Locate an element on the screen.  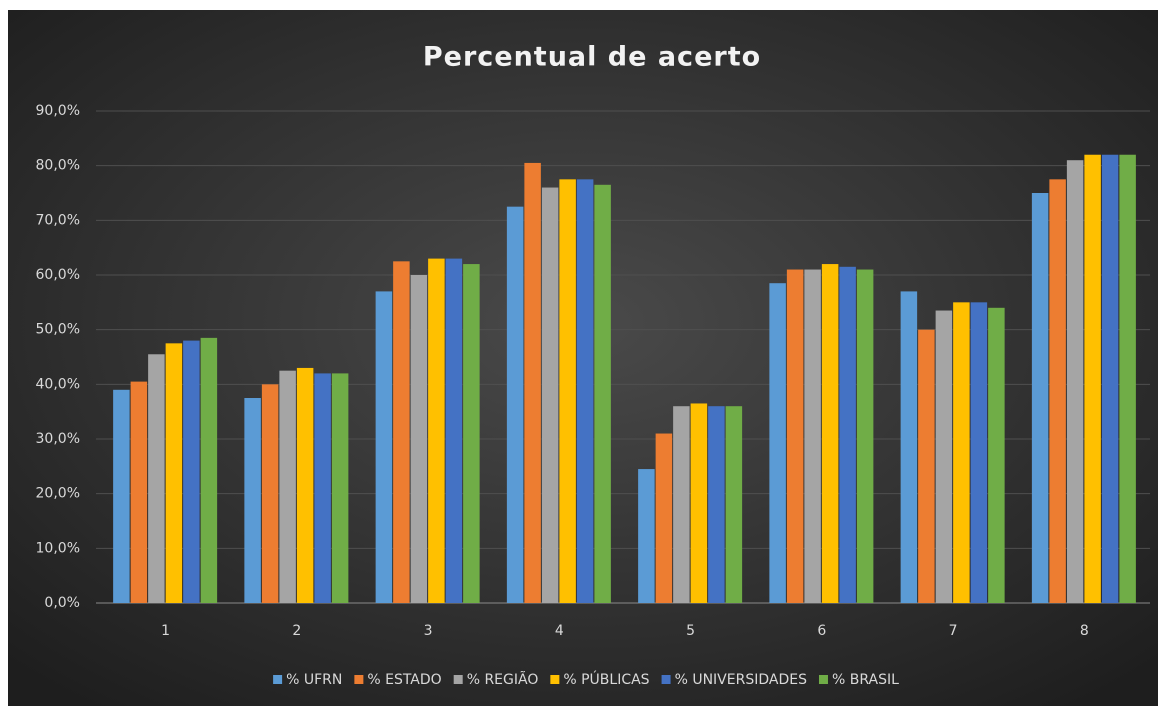
x-tick-label: 7 is located at coordinates (953, 631).